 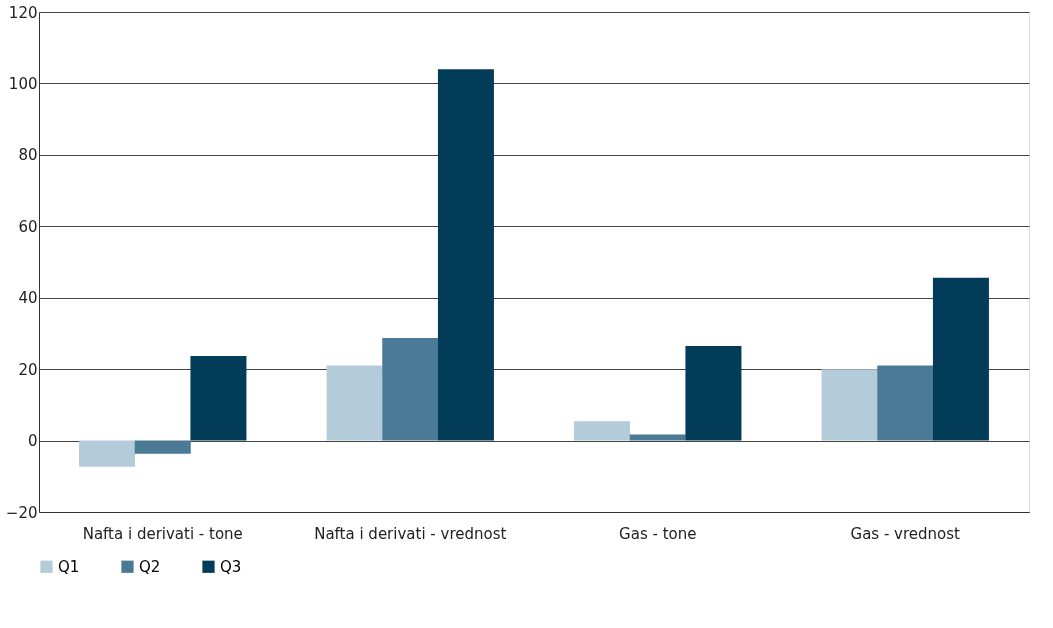 What do you see at coordinates (905, 533) in the screenshot?
I see `x-tick-label: Gas - vrednost` at bounding box center [905, 533].